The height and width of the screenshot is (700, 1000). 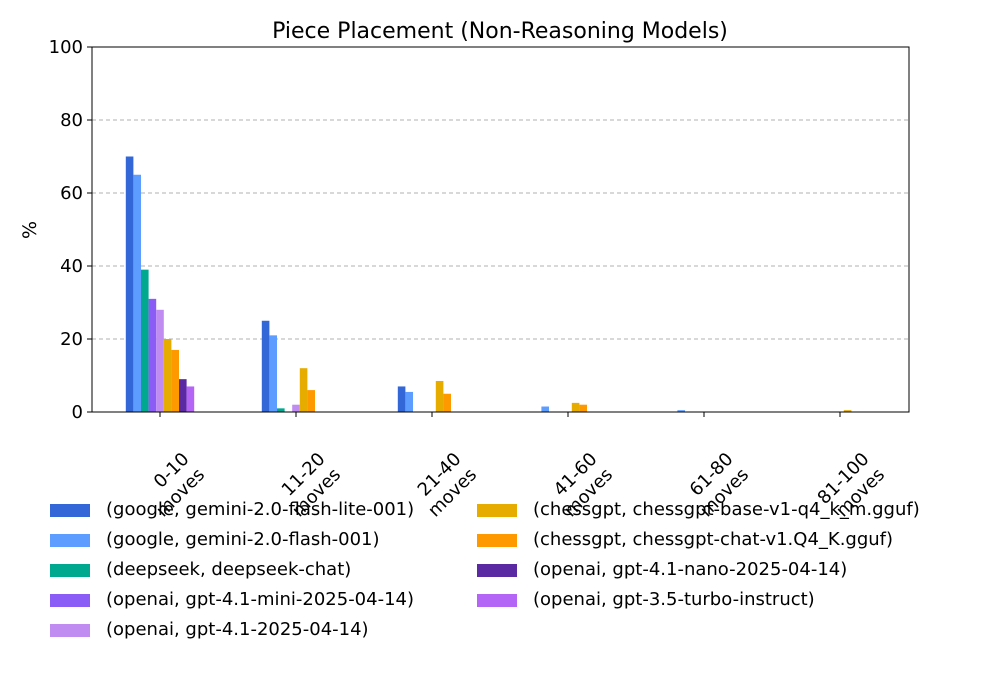 I want to click on chart-title: Piece Placement (Non-Reasoning Models), so click(x=500, y=31).